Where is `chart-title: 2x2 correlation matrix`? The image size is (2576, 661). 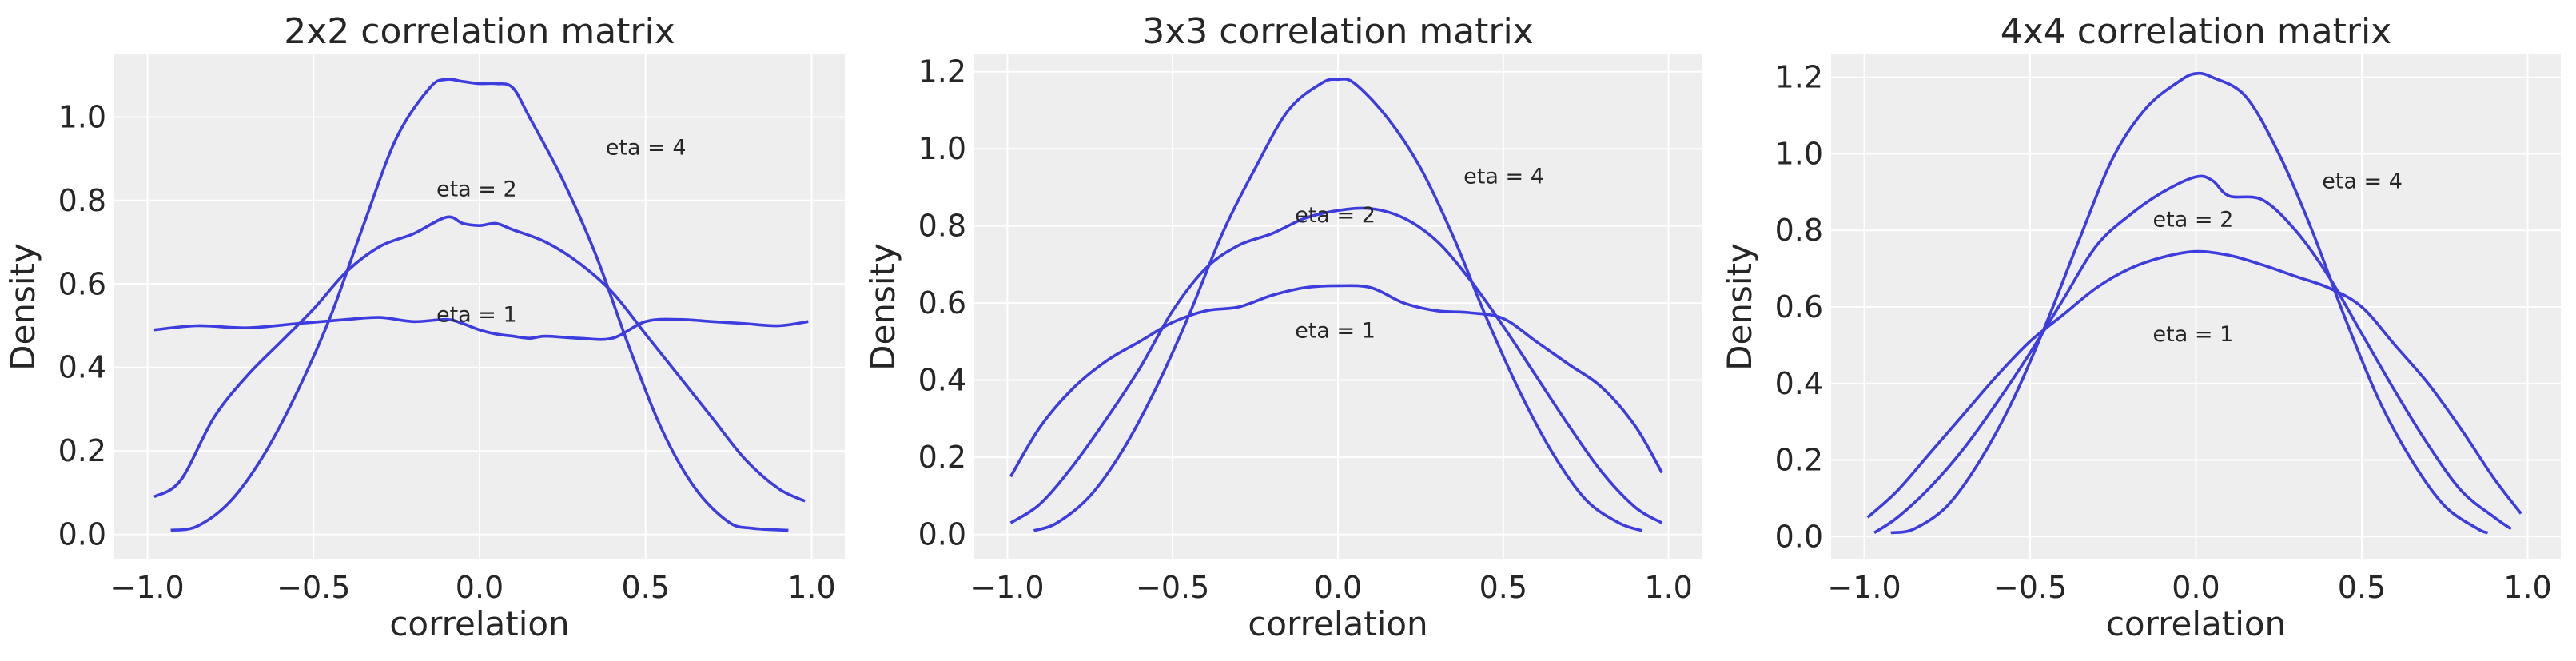 chart-title: 2x2 correlation matrix is located at coordinates (479, 32).